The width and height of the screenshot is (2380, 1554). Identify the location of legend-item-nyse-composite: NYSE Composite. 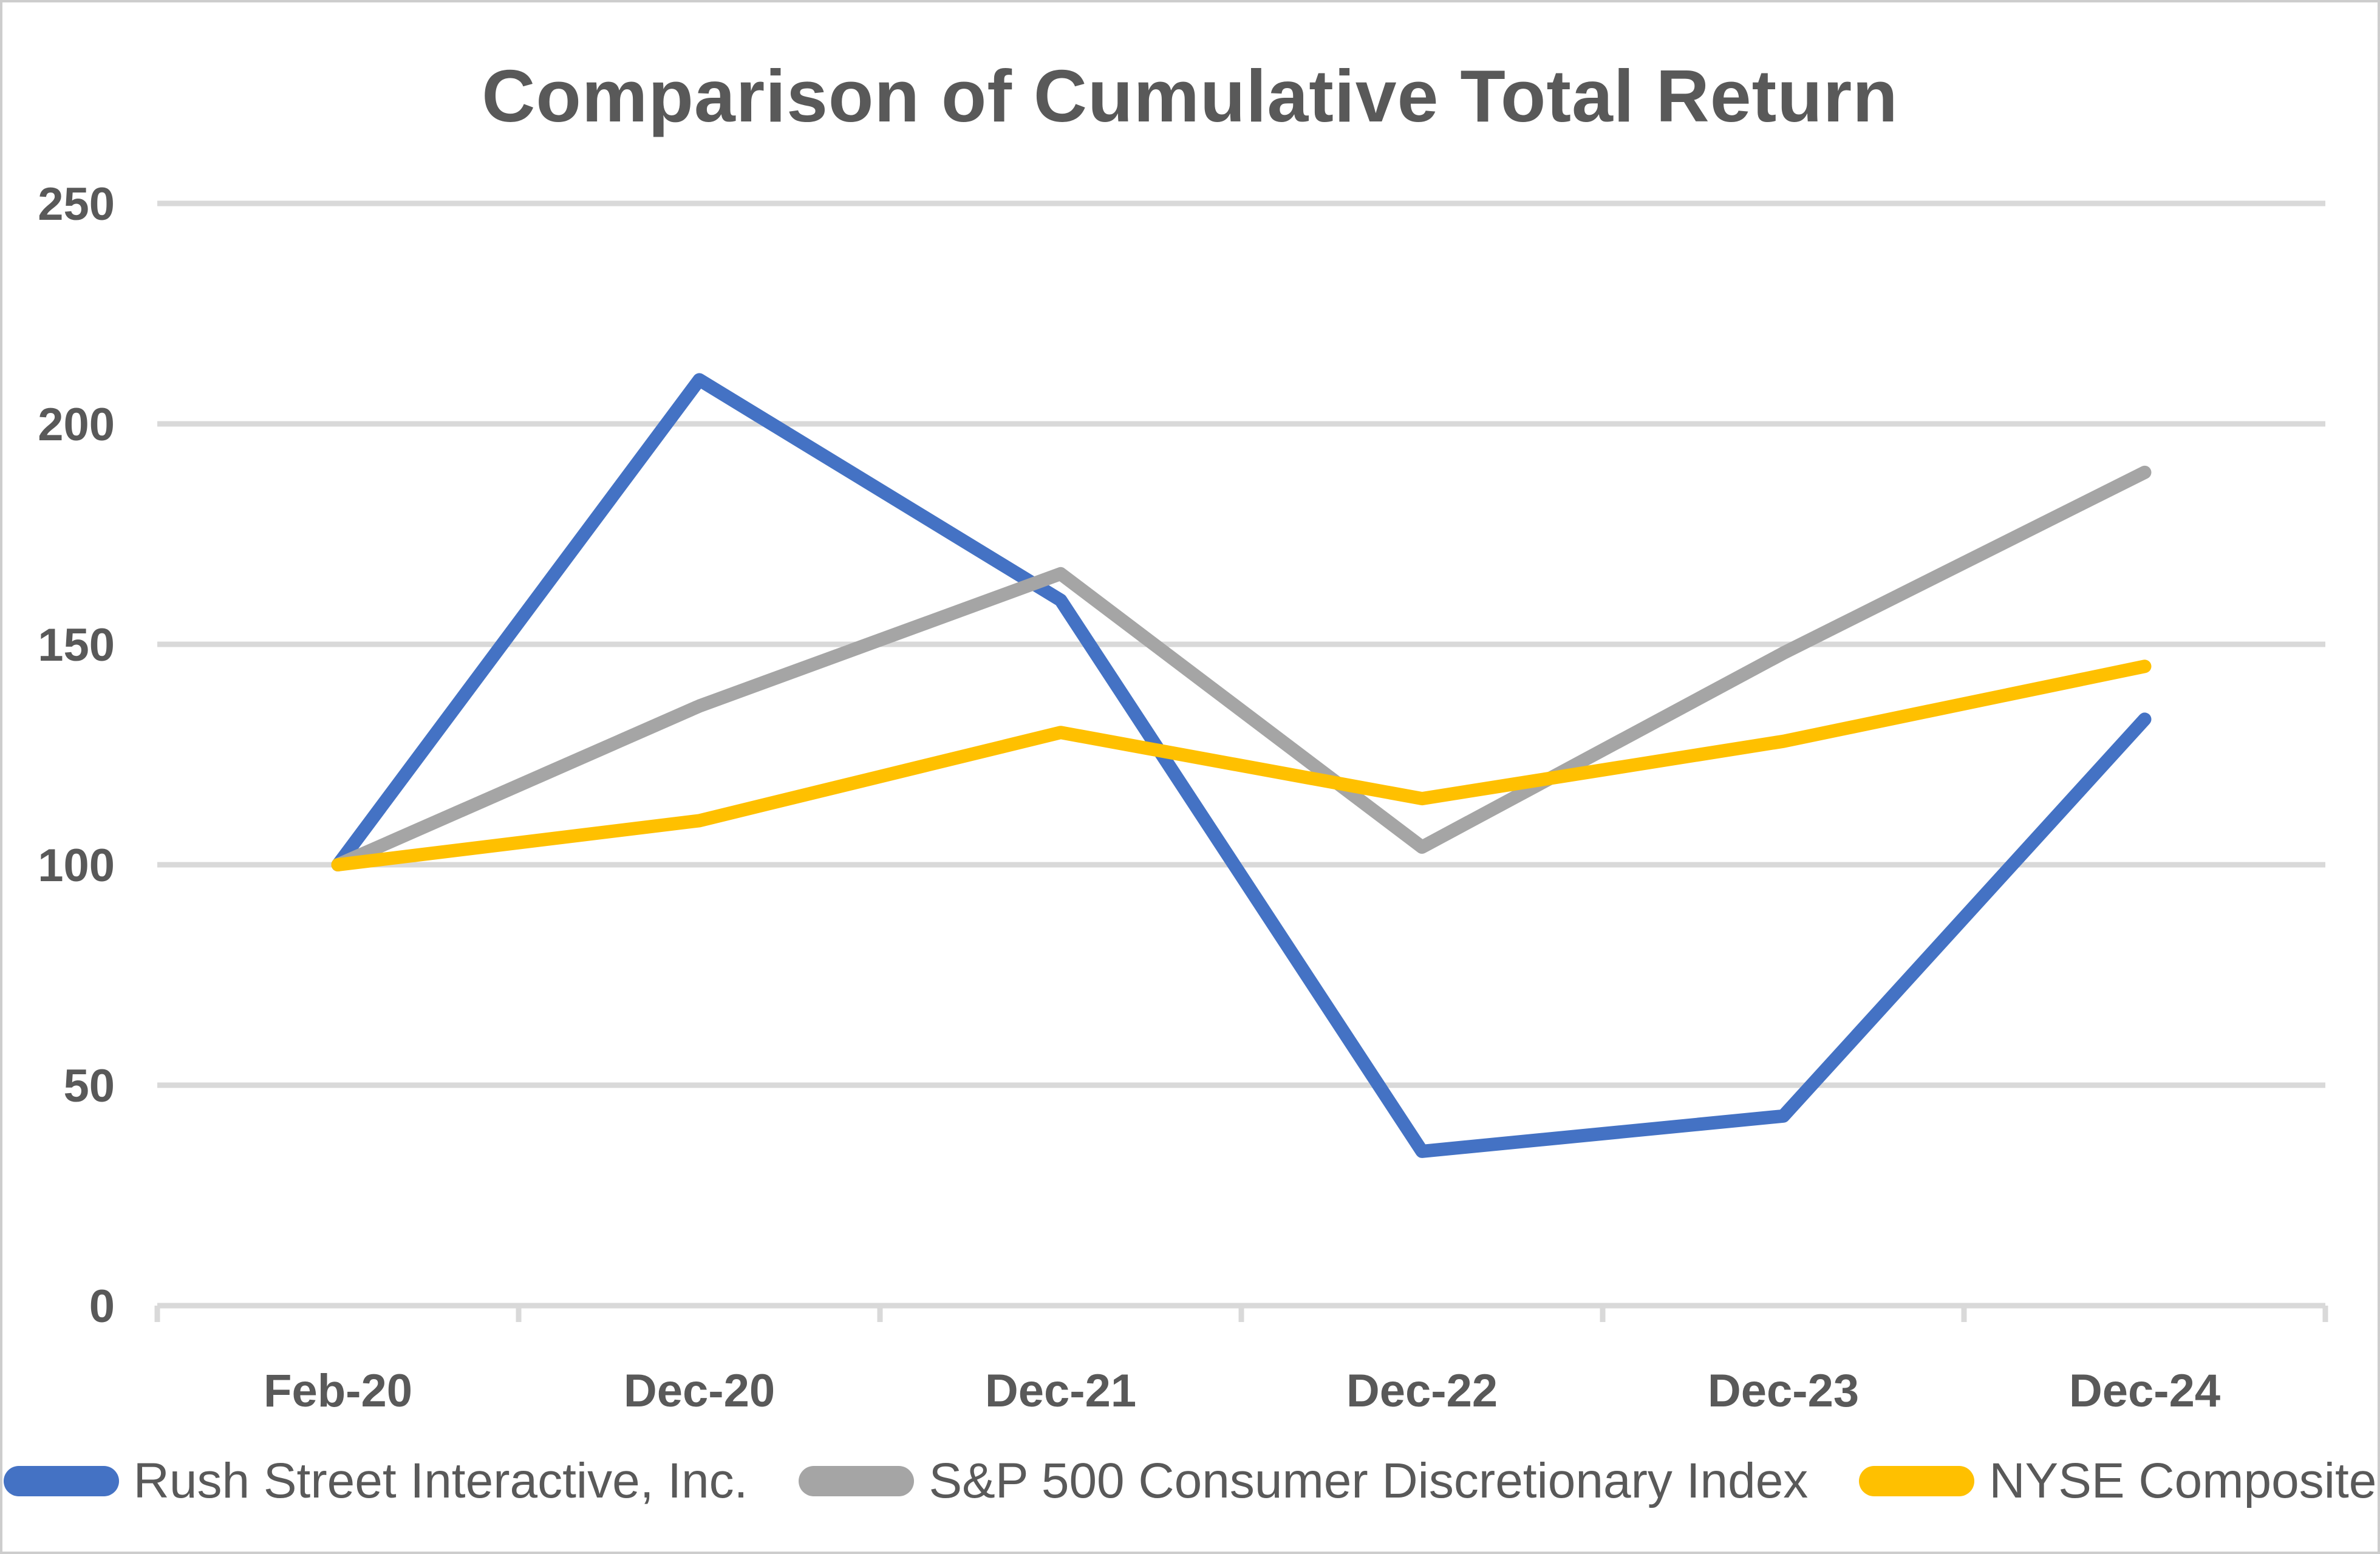
(2117, 1481).